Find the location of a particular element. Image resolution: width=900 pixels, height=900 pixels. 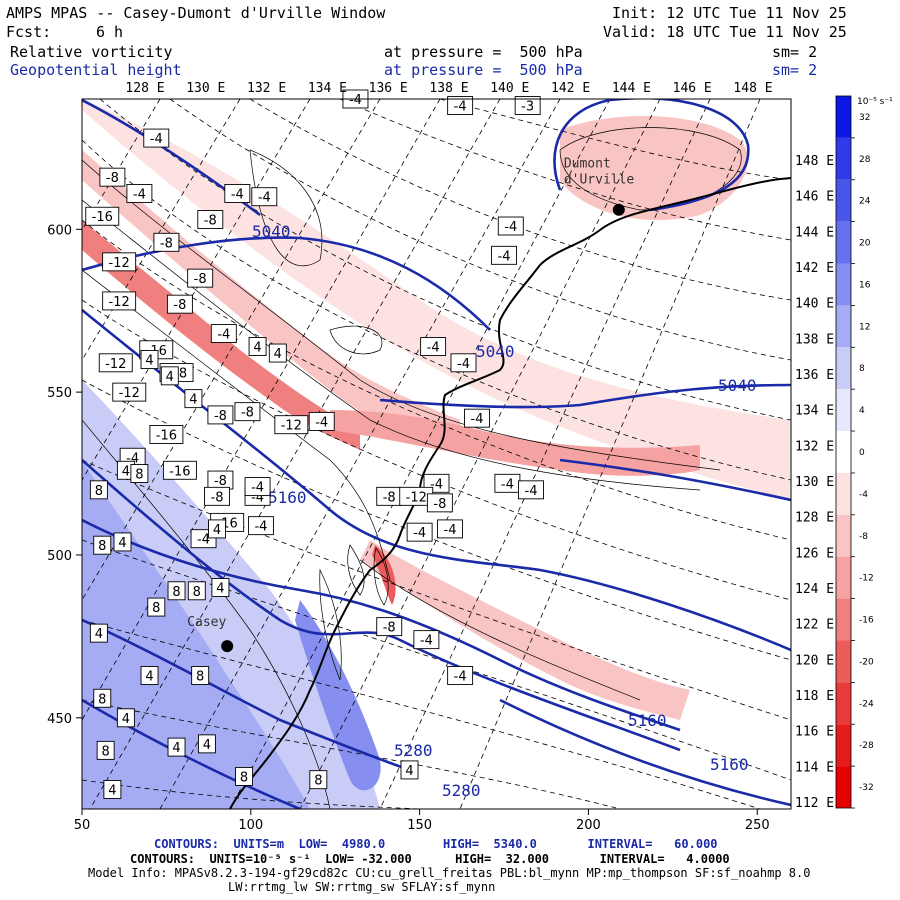

colorbar-label: 12 is located at coordinates (864, 327).